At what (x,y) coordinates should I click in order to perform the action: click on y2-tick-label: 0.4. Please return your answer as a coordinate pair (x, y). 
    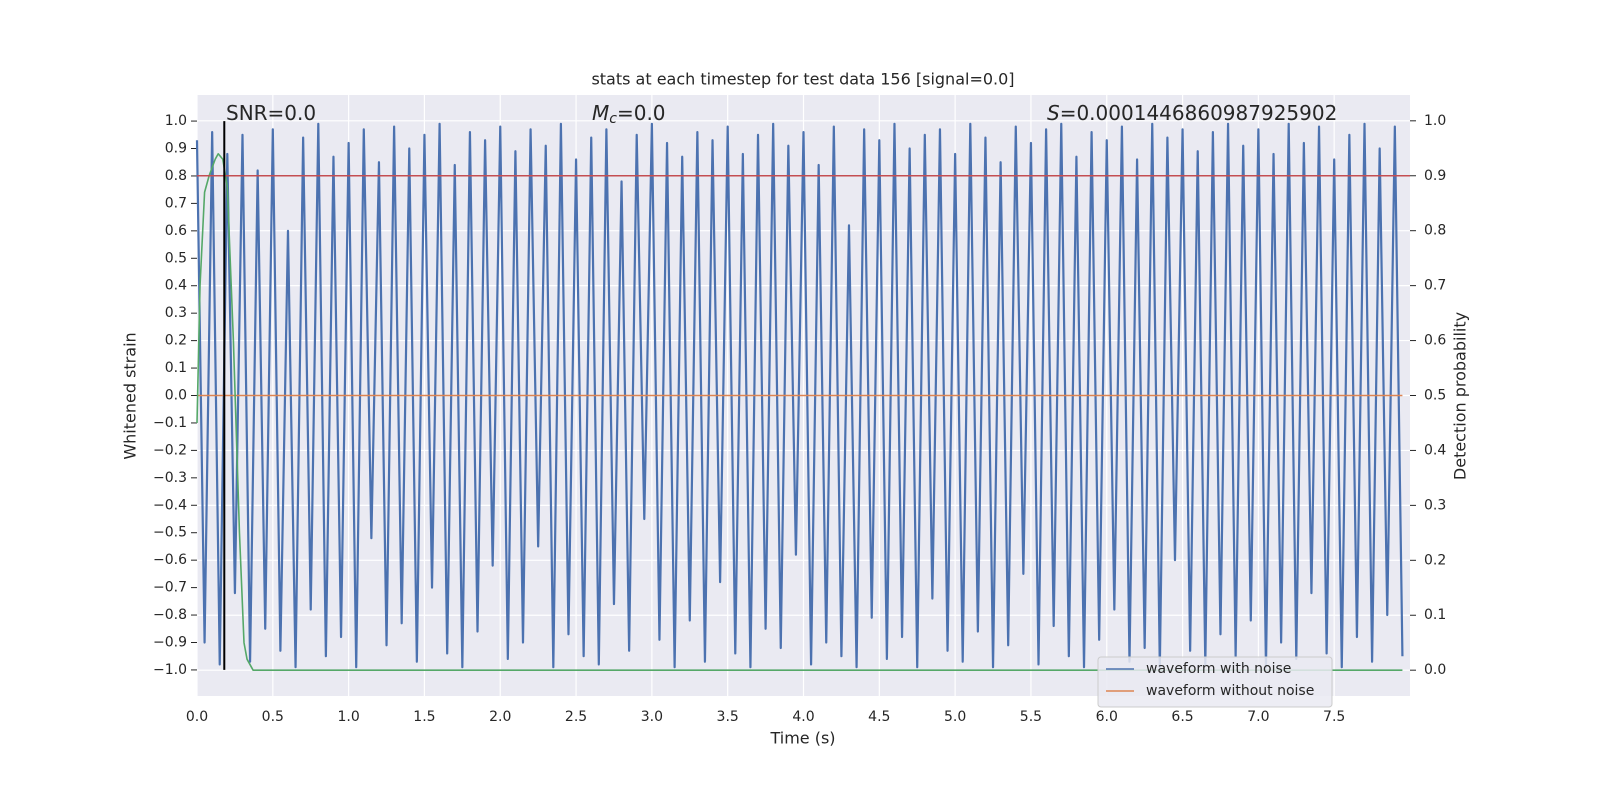
    Looking at the image, I should click on (1435, 450).